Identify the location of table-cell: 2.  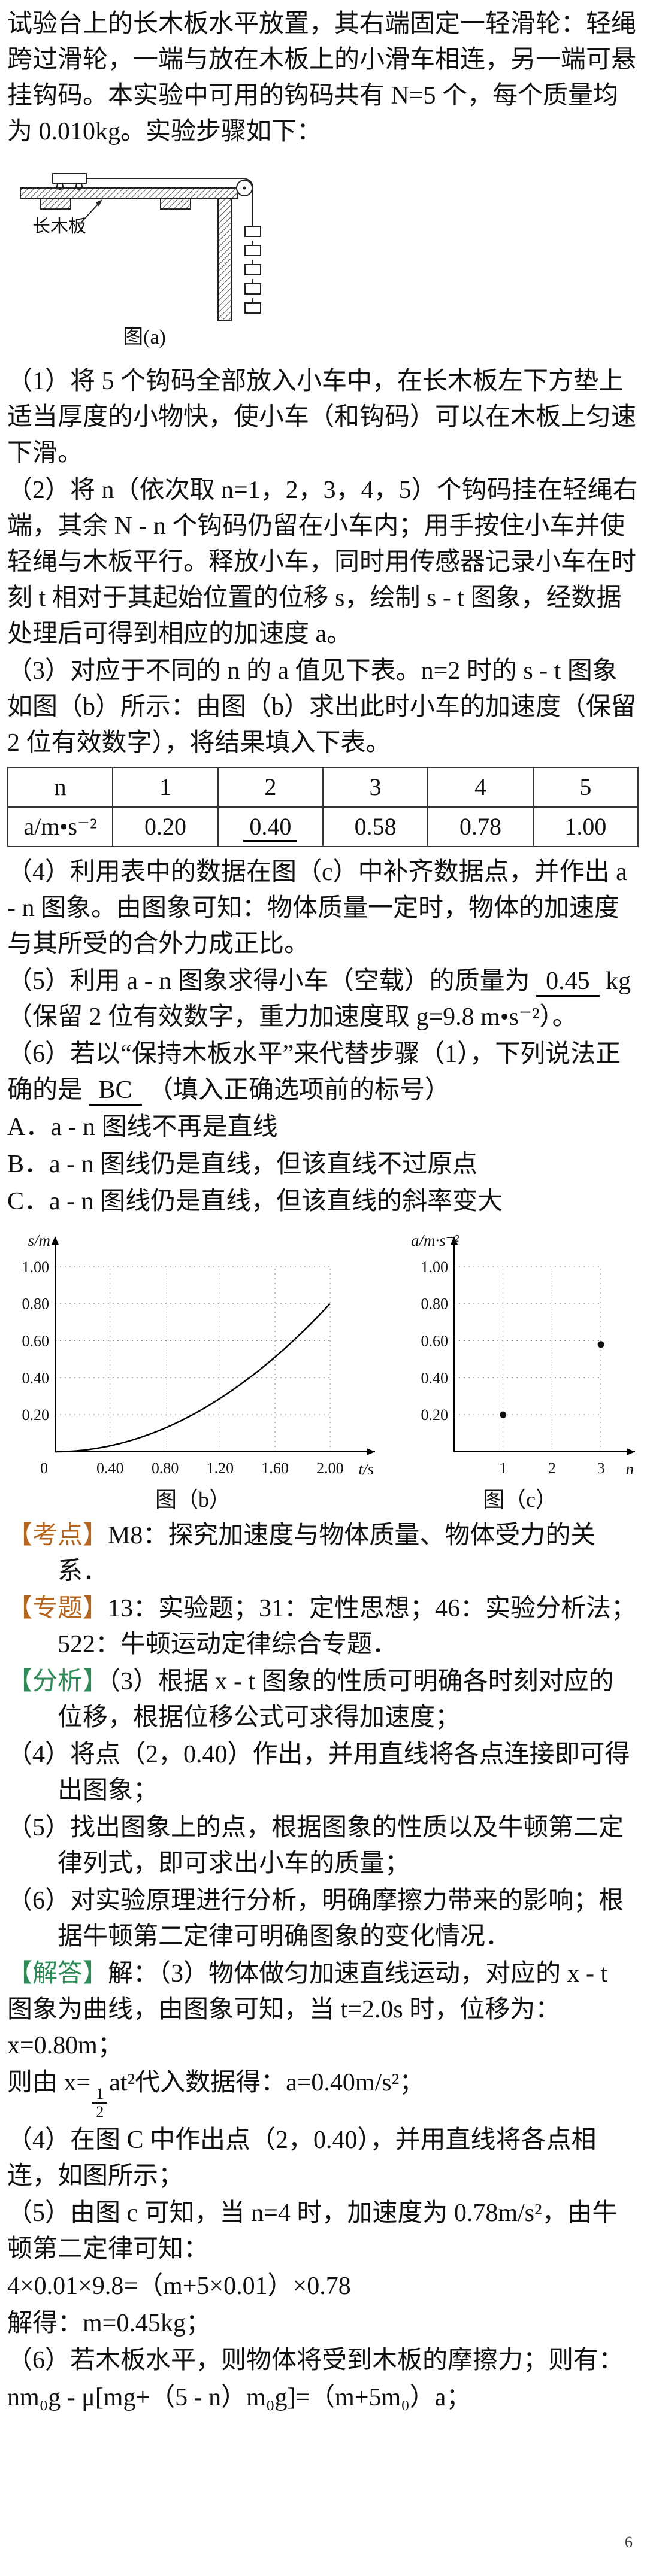
(270, 787).